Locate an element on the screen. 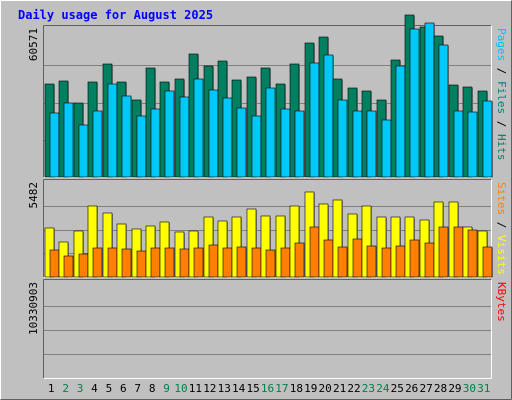  bar-visits-sites-day-11-face is located at coordinates (198, 262).